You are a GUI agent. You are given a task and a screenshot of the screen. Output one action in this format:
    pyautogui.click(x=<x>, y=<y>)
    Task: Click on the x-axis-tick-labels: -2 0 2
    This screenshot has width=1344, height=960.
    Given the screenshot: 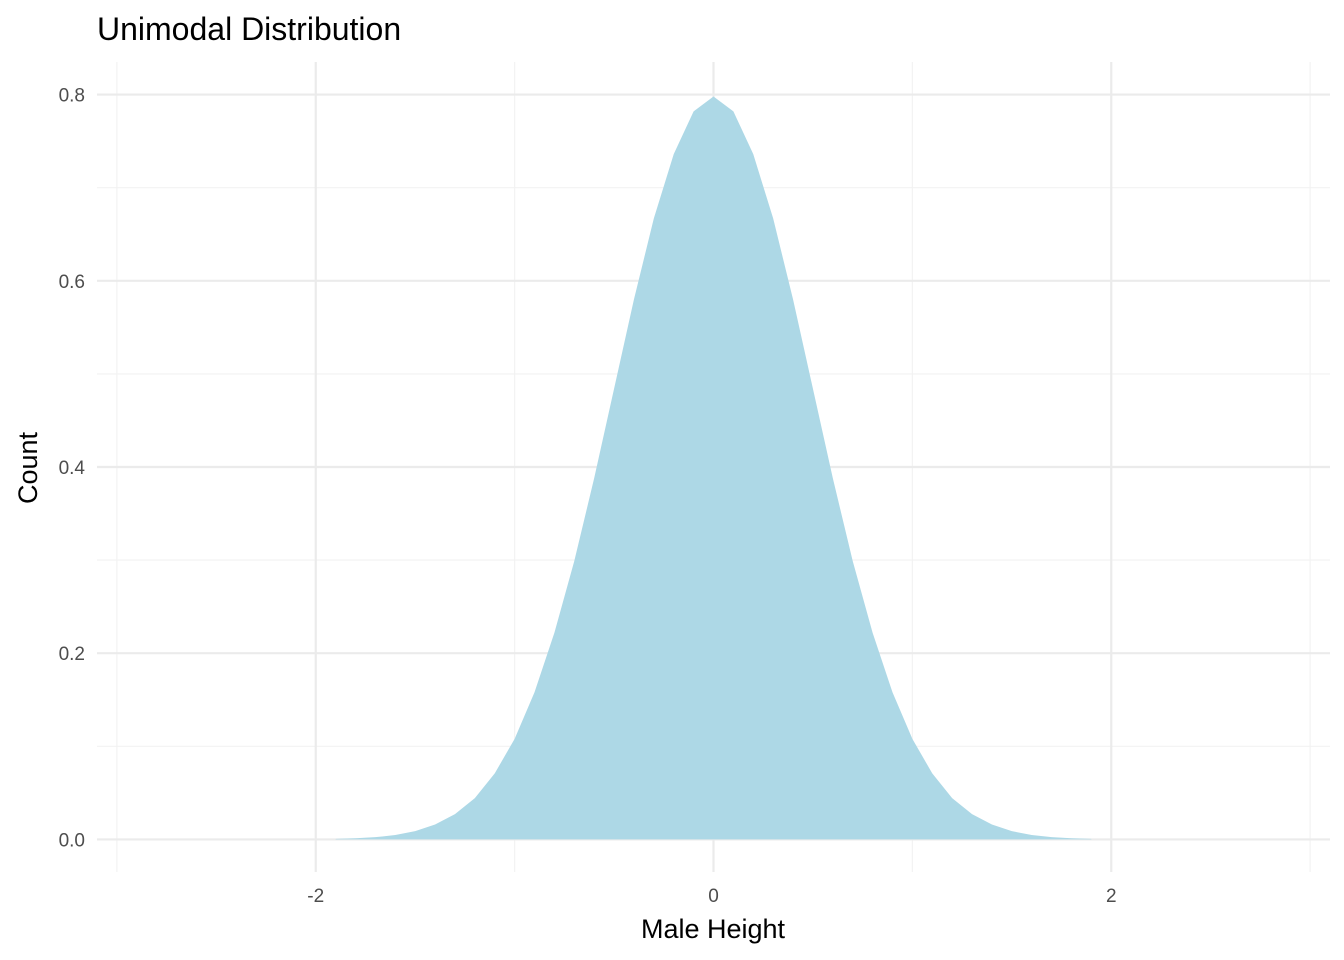 What is the action you would take?
    pyautogui.click(x=711, y=896)
    